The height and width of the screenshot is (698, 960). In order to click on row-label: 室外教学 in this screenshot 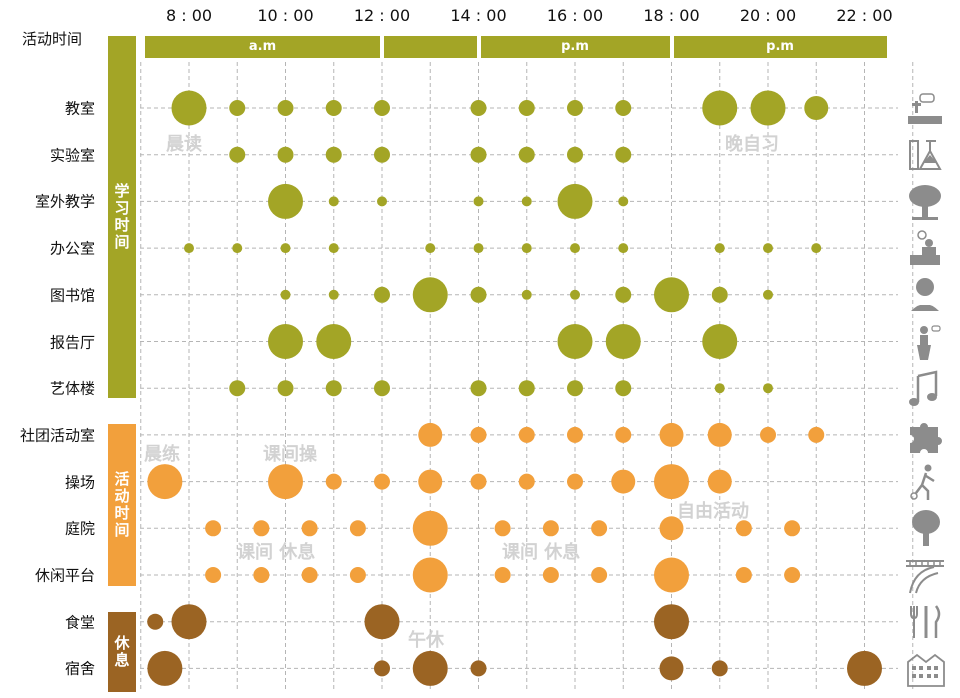, I will do `click(64, 201)`.